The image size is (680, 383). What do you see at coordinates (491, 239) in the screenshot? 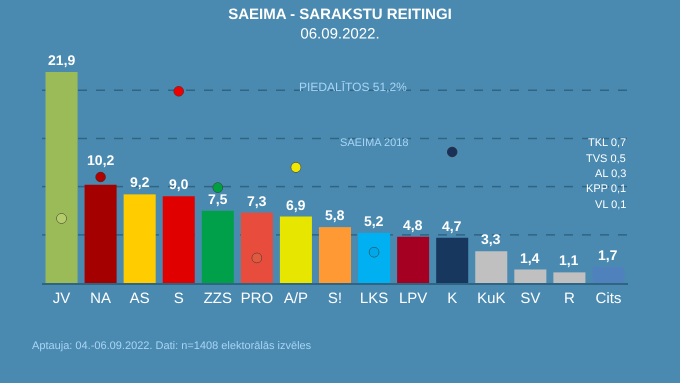
I see `data-label: 3,3` at bounding box center [491, 239].